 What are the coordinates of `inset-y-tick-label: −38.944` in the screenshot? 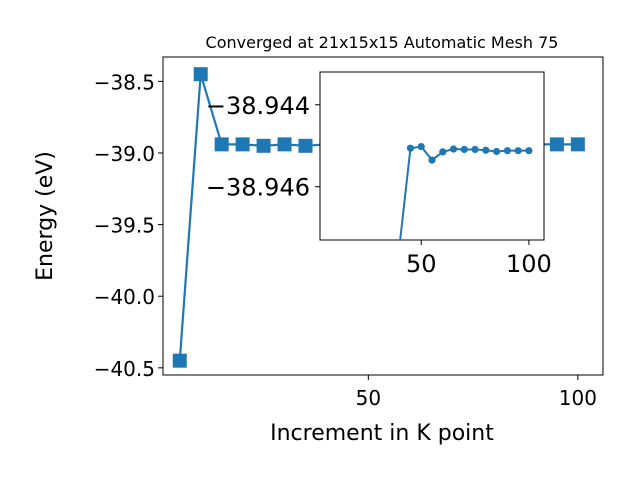 It's located at (258, 106).